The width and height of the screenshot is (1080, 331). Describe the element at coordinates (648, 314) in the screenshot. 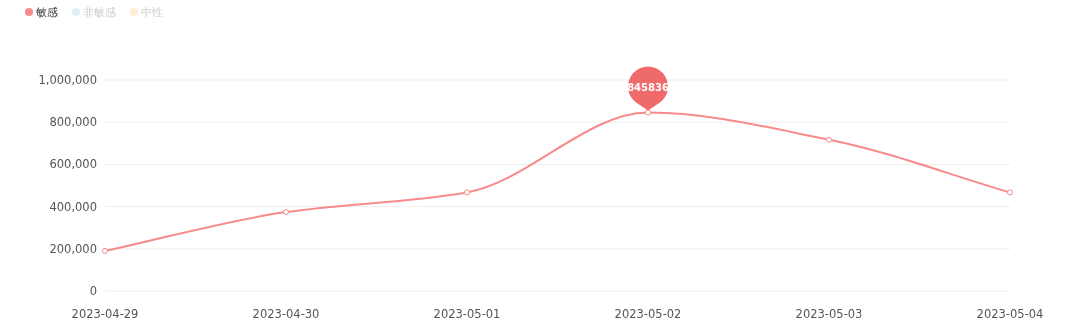

I see `x-tick-label: 2023-05-02` at that location.